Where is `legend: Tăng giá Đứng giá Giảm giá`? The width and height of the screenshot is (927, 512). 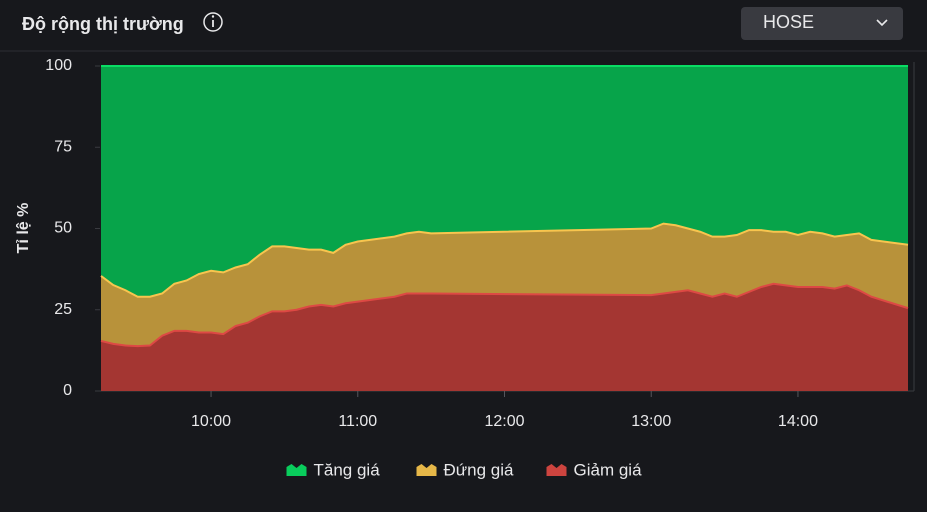 legend: Tăng giá Đứng giá Giảm giá is located at coordinates (464, 469).